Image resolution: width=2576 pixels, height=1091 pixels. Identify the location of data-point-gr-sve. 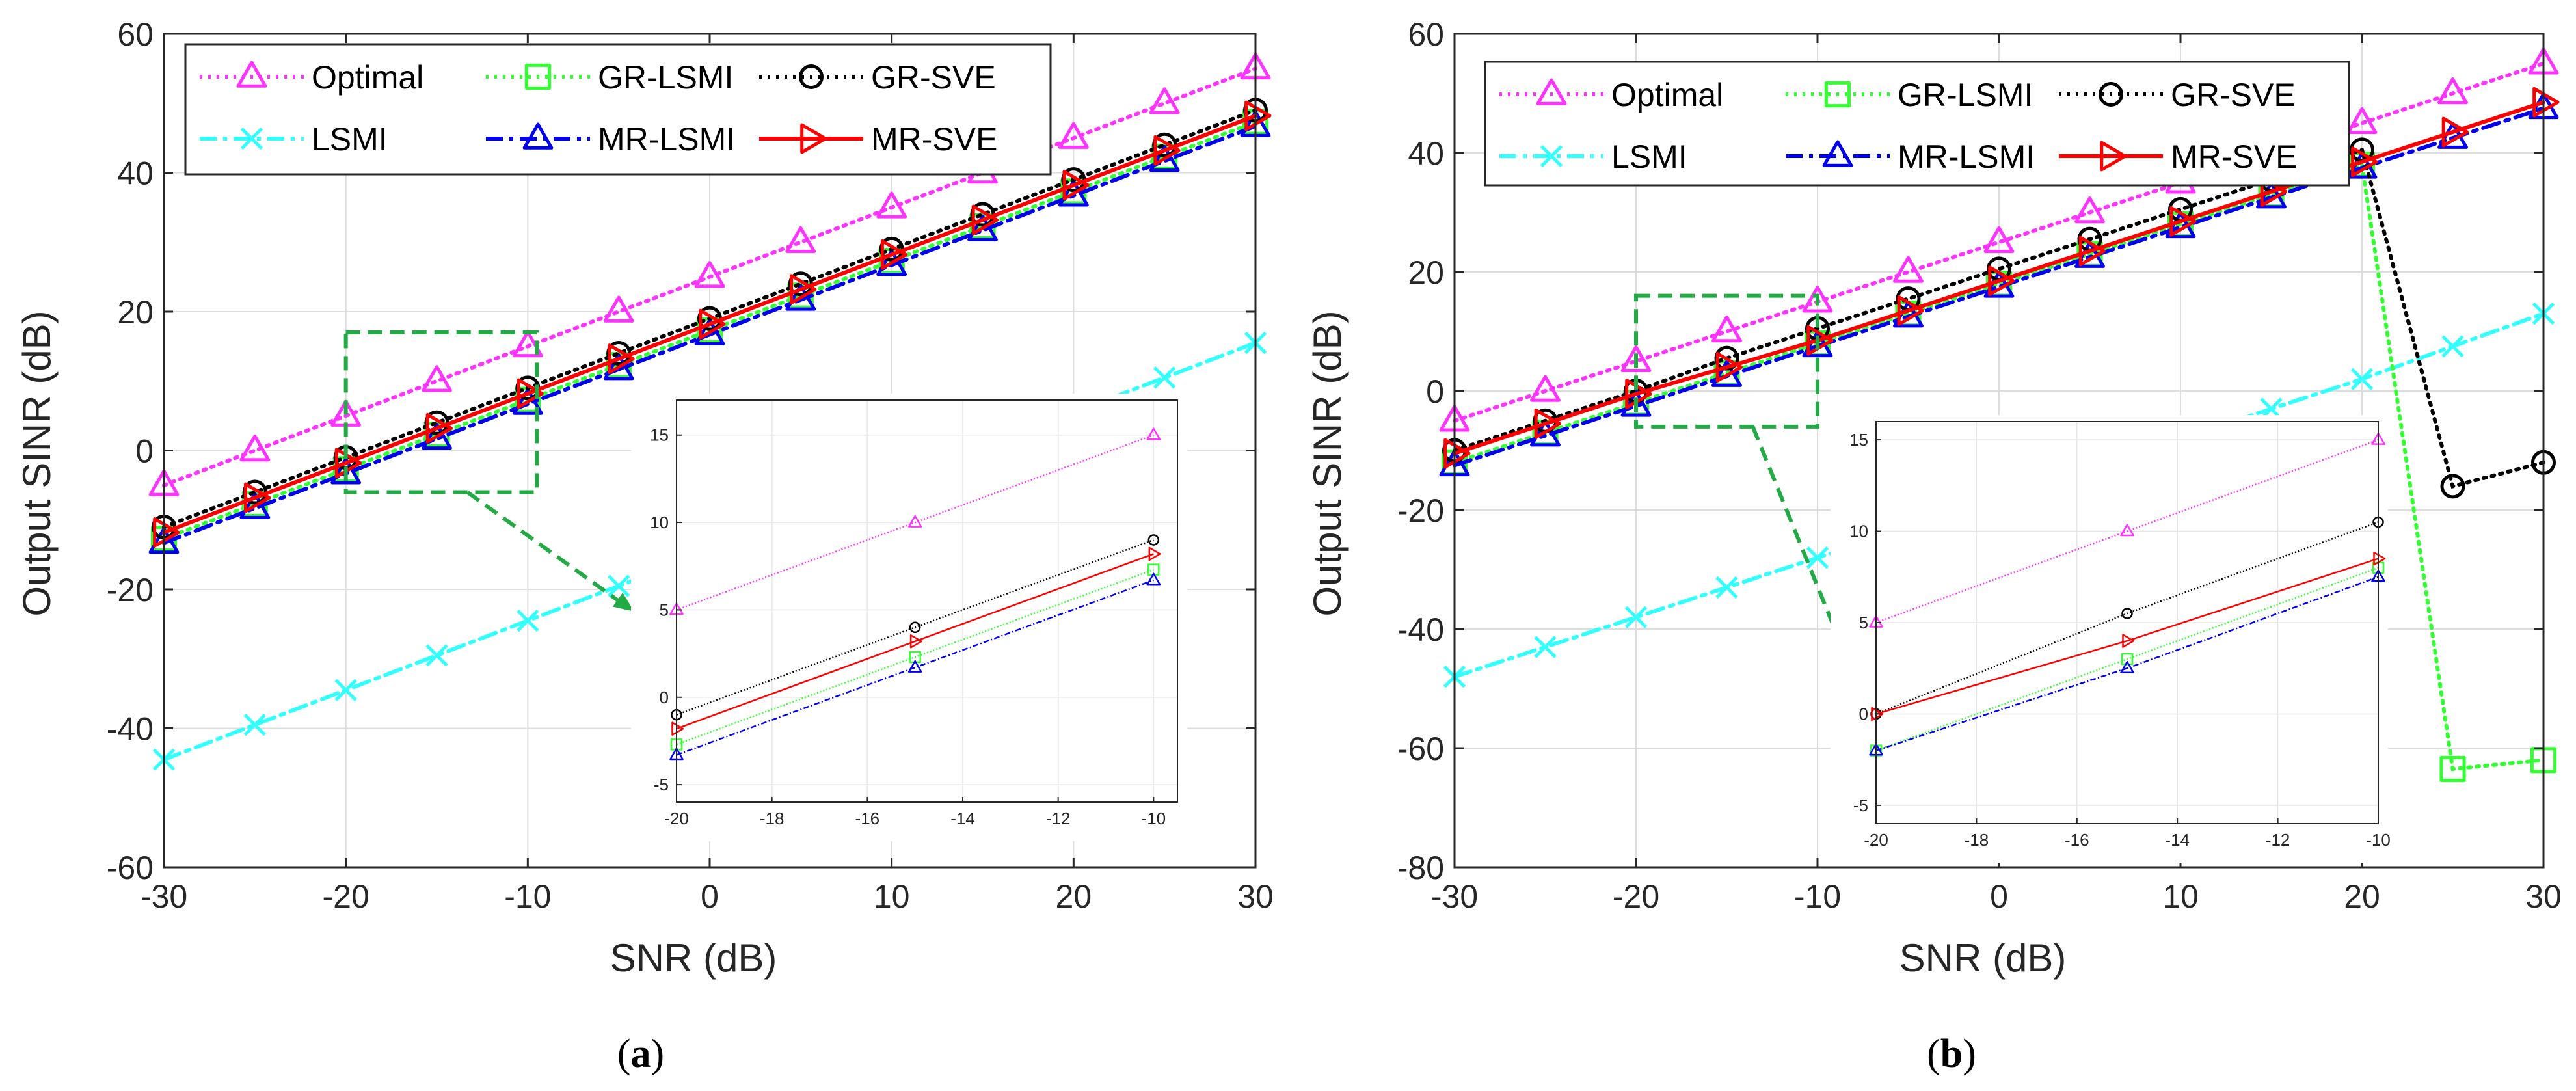
(2452, 486).